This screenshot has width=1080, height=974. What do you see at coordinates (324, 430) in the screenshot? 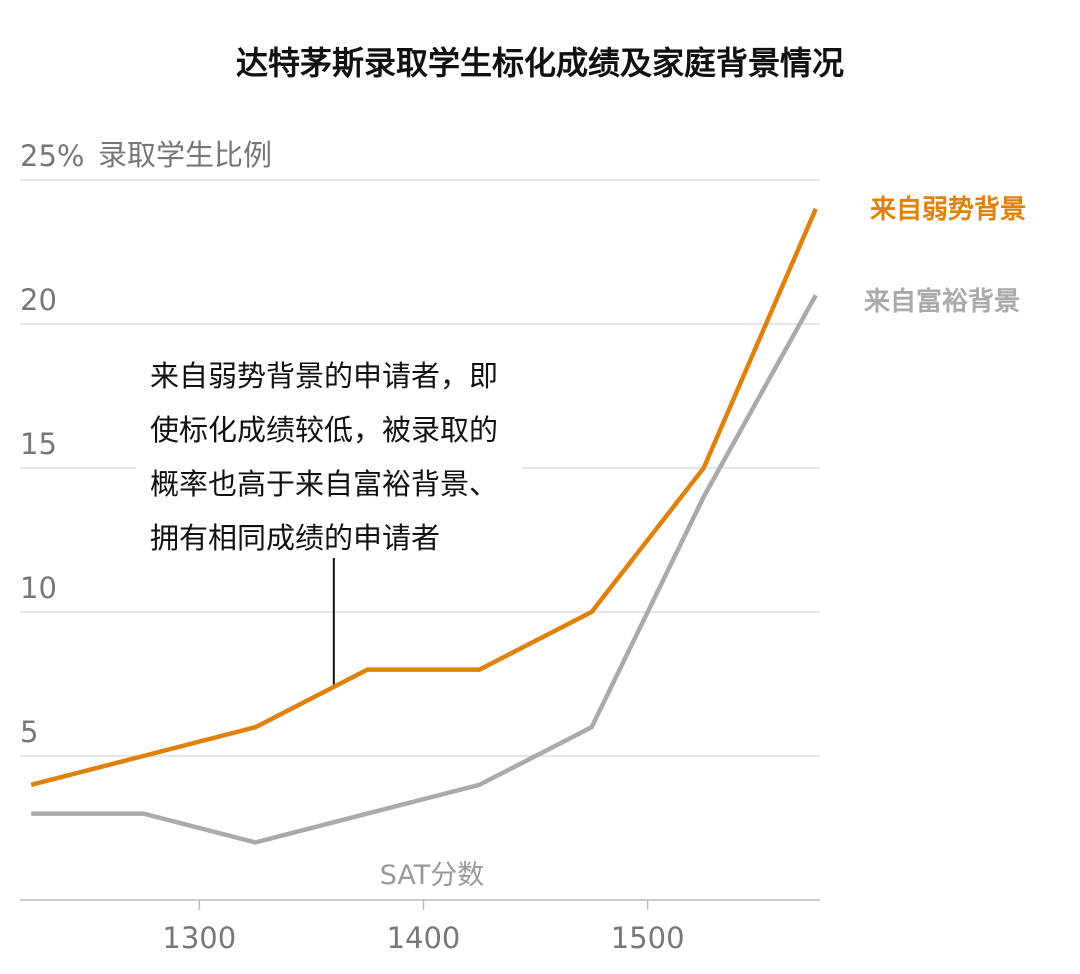
I see `annotation-line: 使标化成绩较低，被录取的` at bounding box center [324, 430].